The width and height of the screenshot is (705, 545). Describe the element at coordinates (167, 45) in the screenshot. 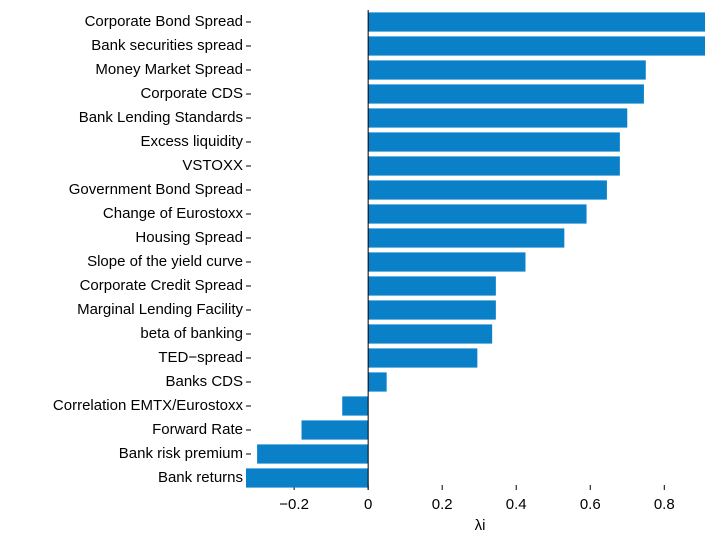

I see `y-tick-label: Bank securities spread` at that location.